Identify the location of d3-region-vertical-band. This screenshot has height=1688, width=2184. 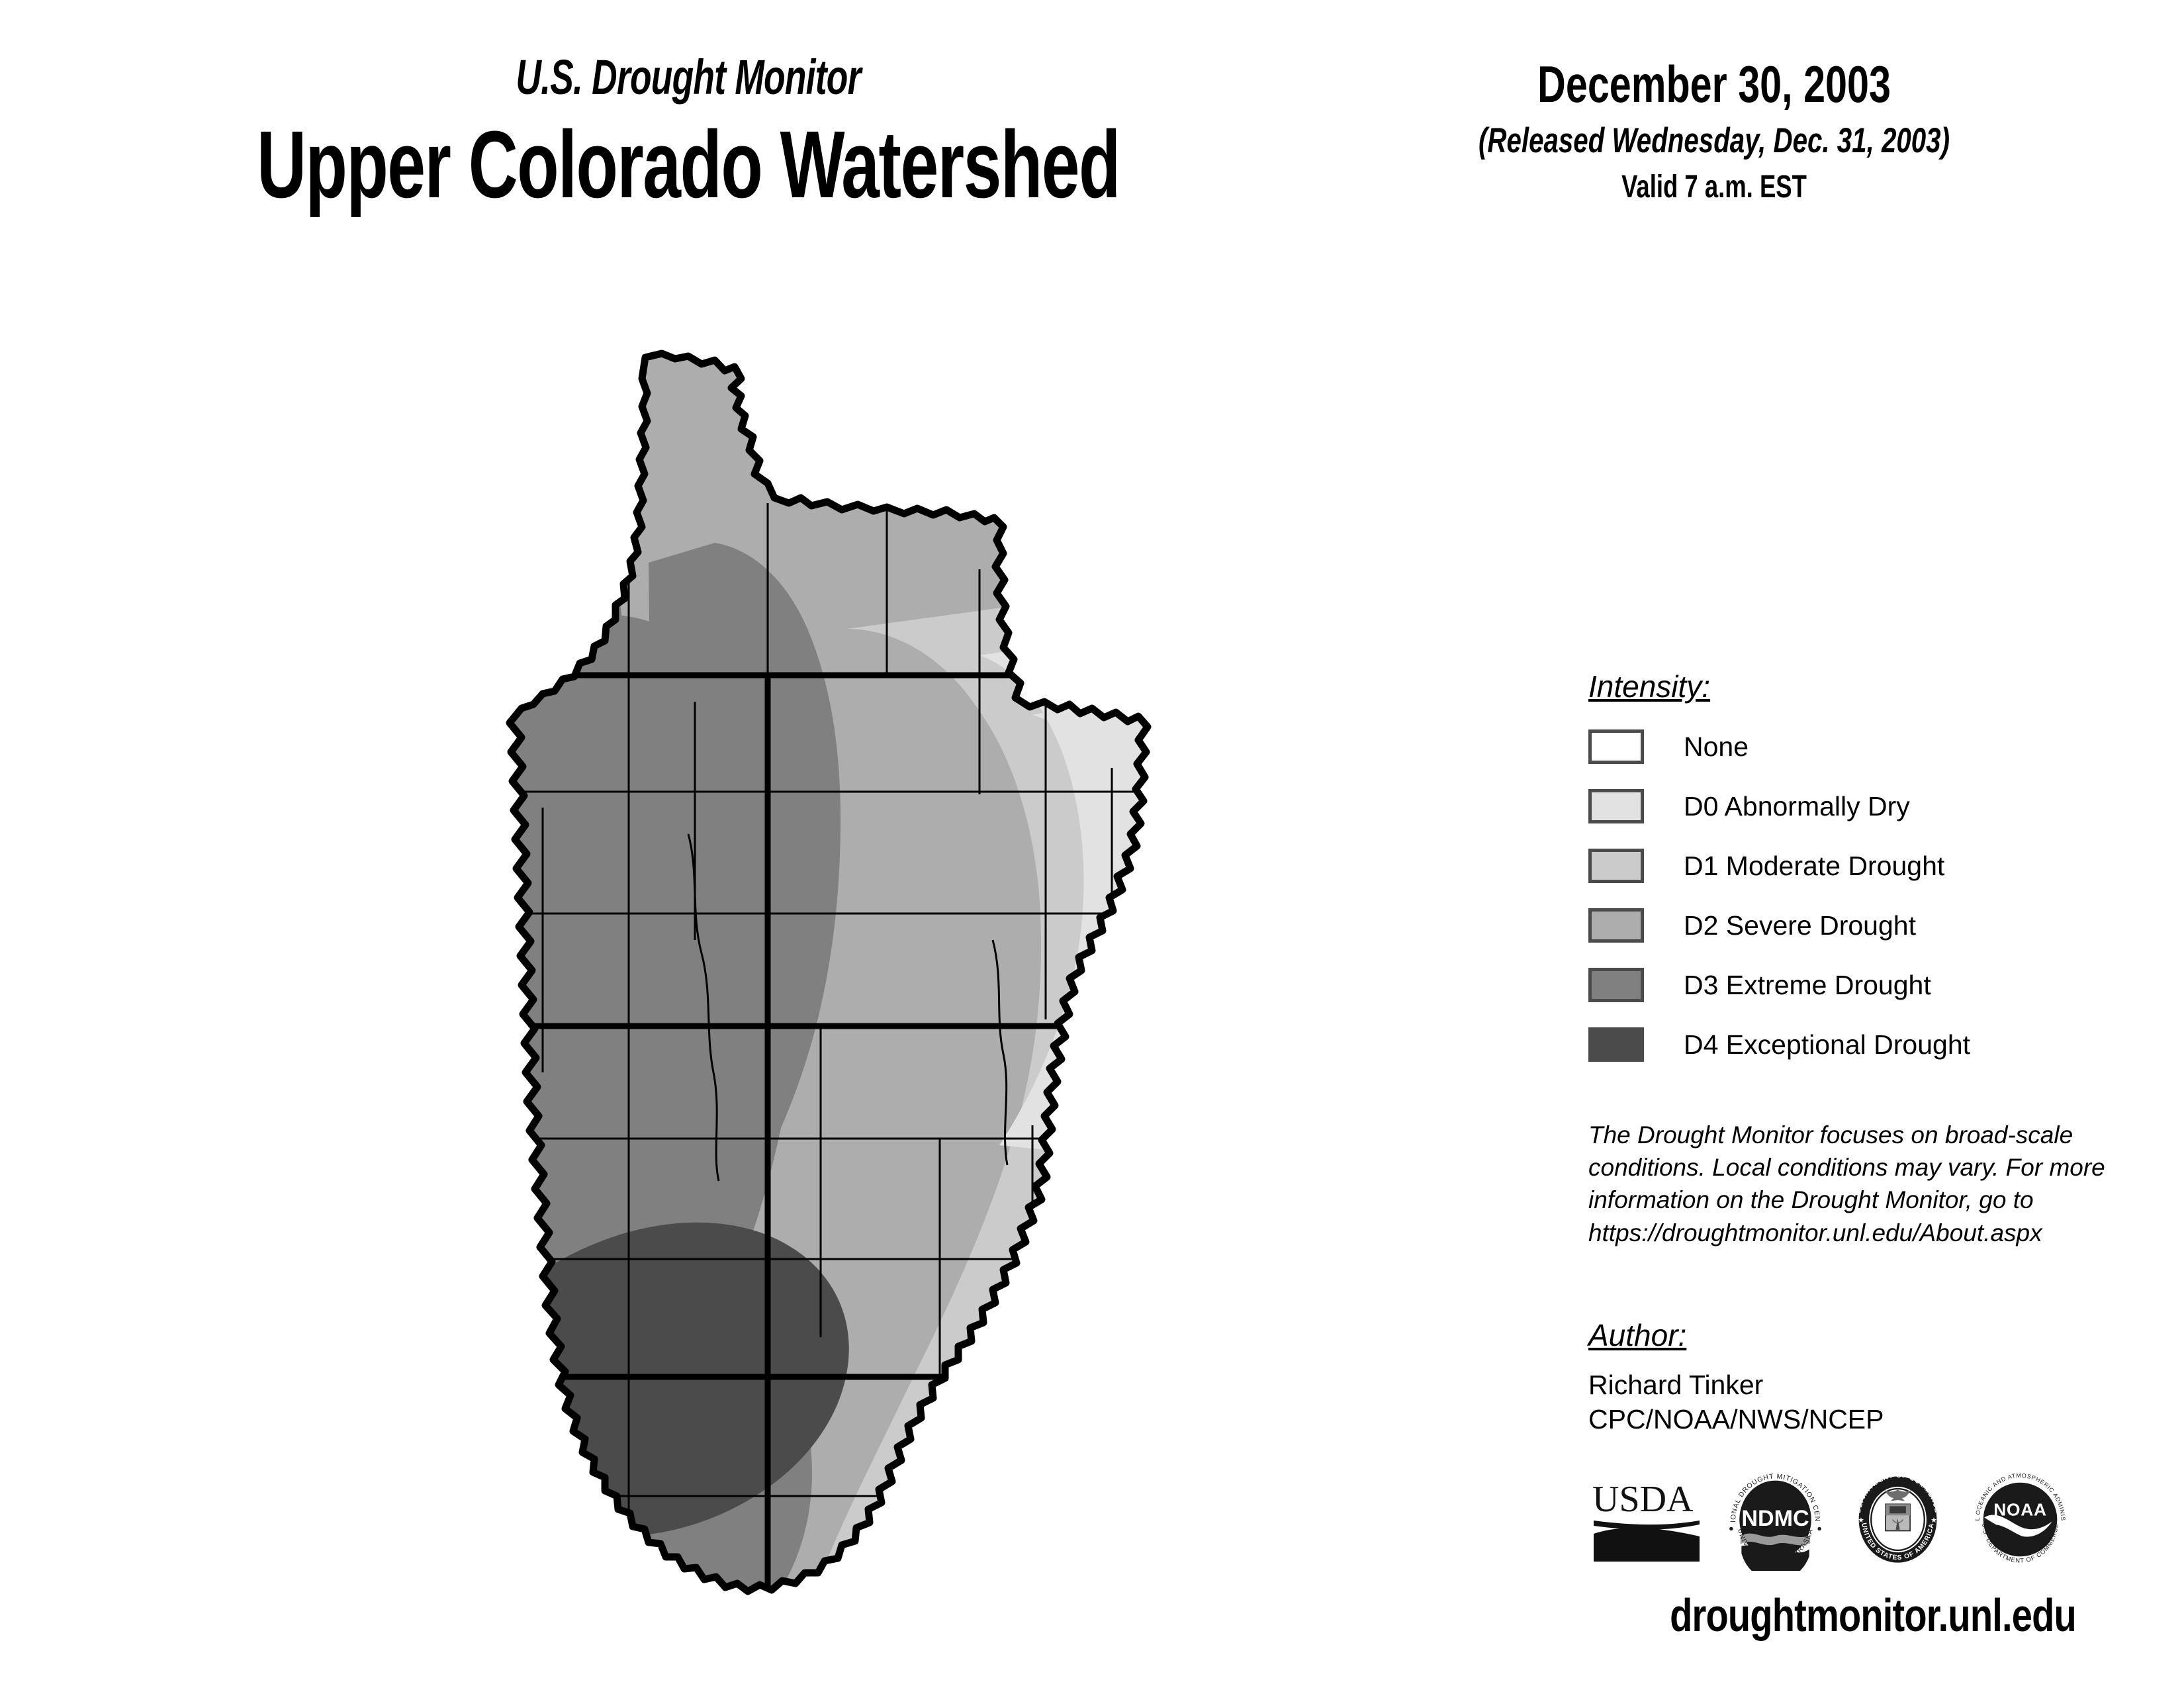
(745, 862).